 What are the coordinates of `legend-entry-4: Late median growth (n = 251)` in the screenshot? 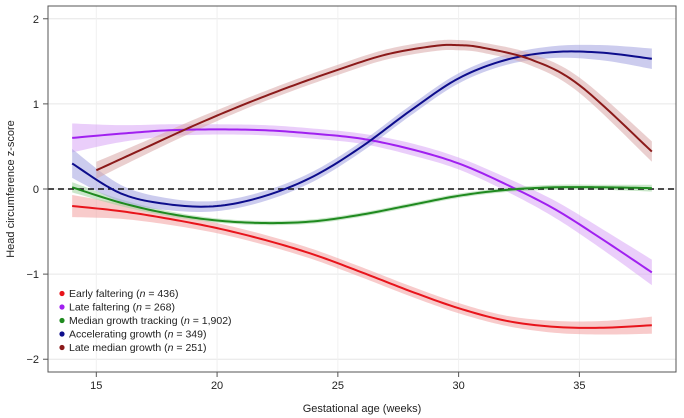 It's located at (137, 348).